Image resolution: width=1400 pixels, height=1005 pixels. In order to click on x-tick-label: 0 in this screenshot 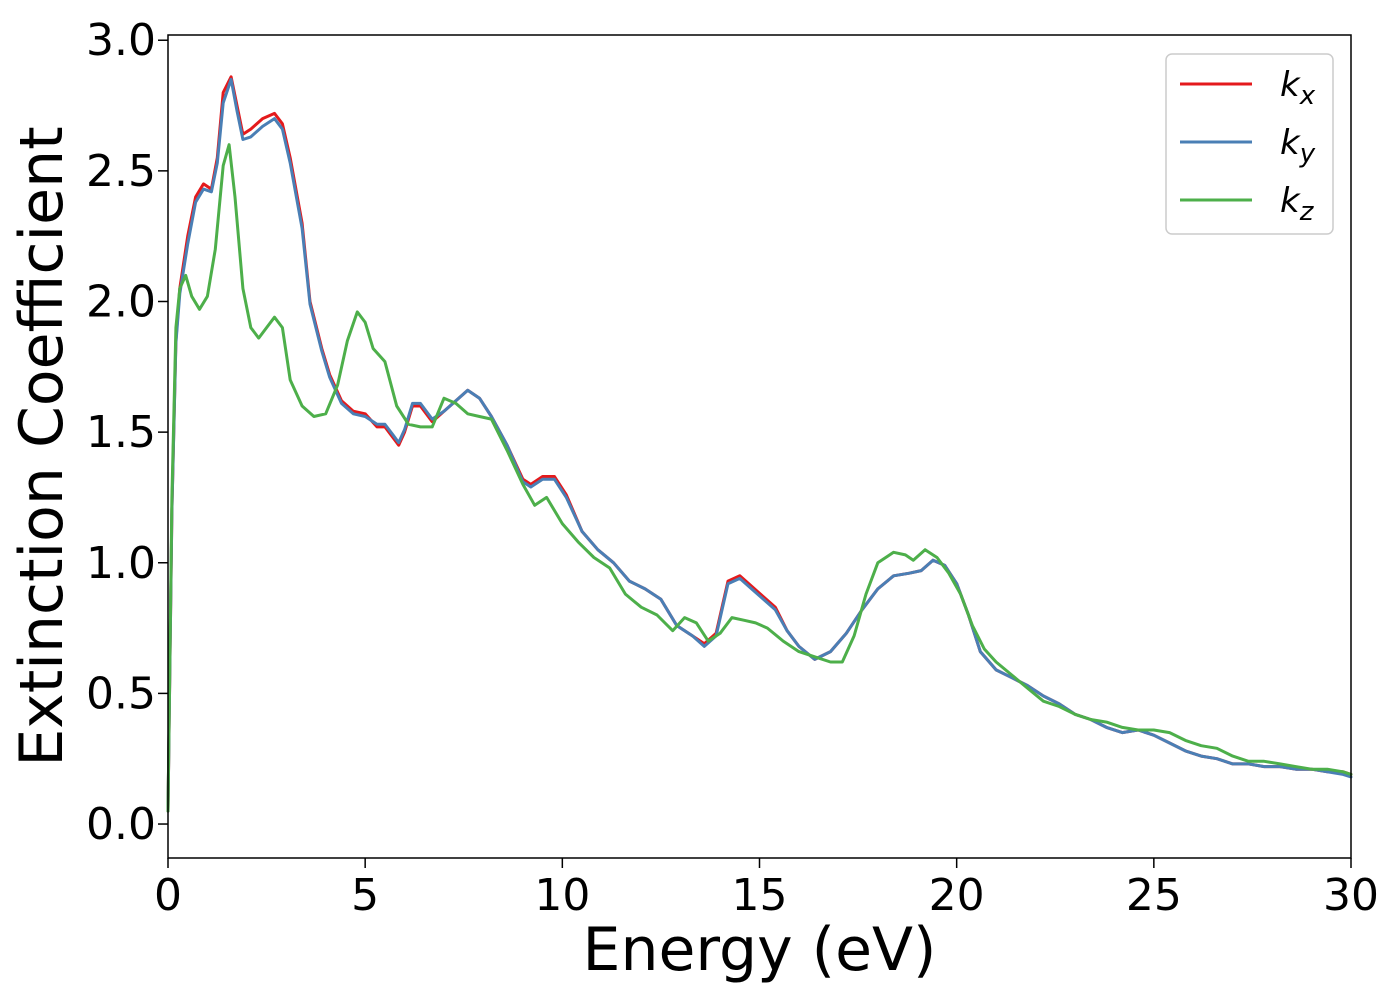, I will do `click(168, 895)`.